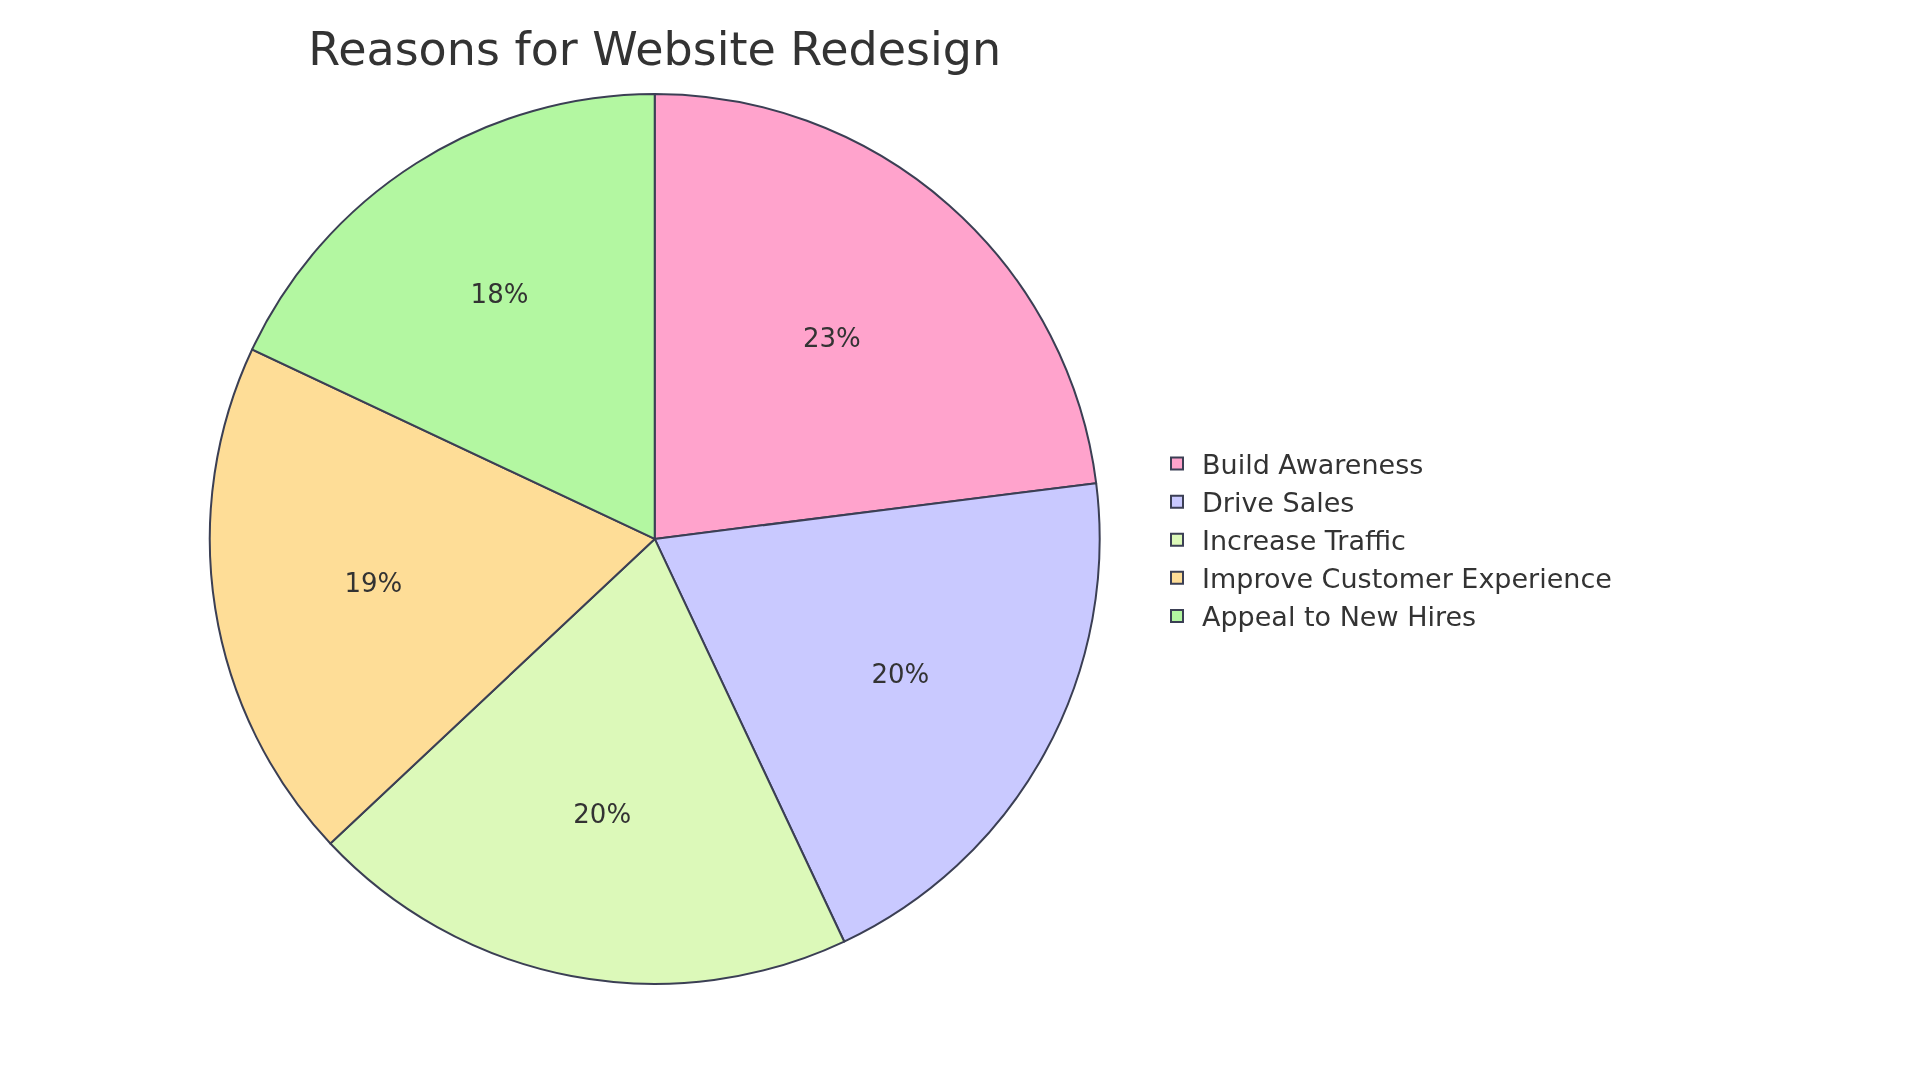  I want to click on legend-label: Increase Traffic, so click(1304, 541).